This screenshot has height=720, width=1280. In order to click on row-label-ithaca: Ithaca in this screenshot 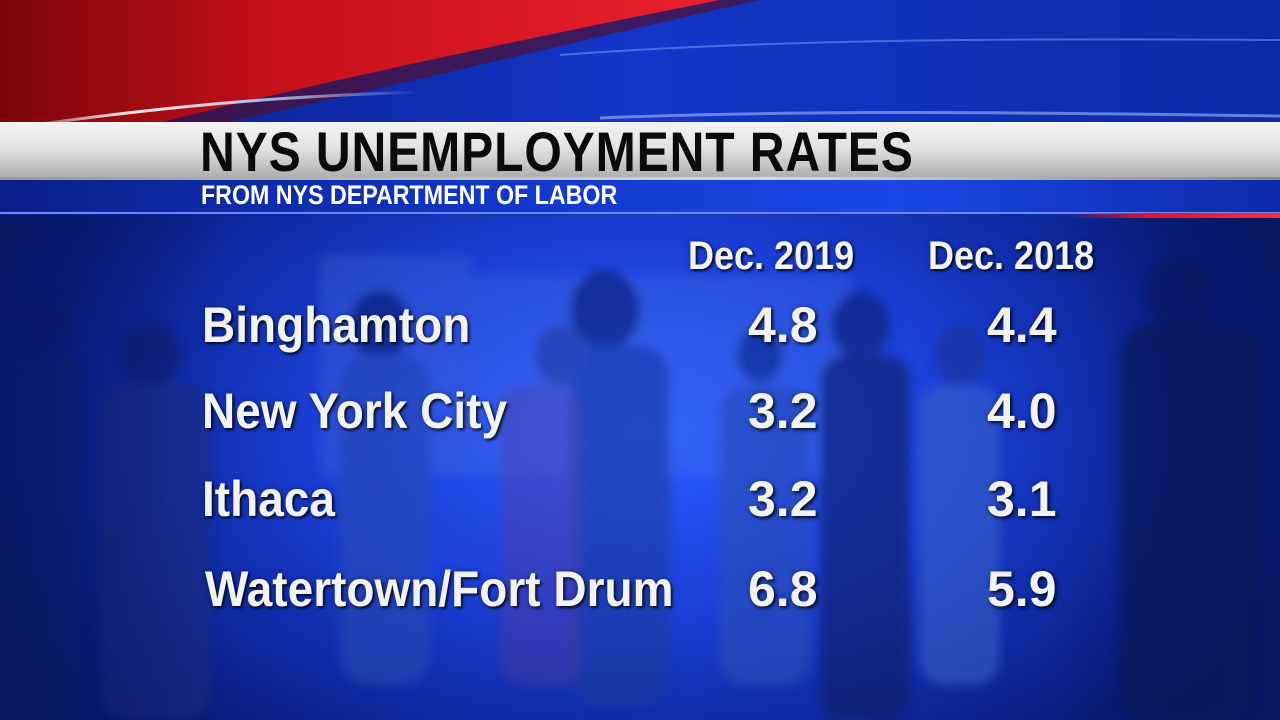, I will do `click(268, 499)`.